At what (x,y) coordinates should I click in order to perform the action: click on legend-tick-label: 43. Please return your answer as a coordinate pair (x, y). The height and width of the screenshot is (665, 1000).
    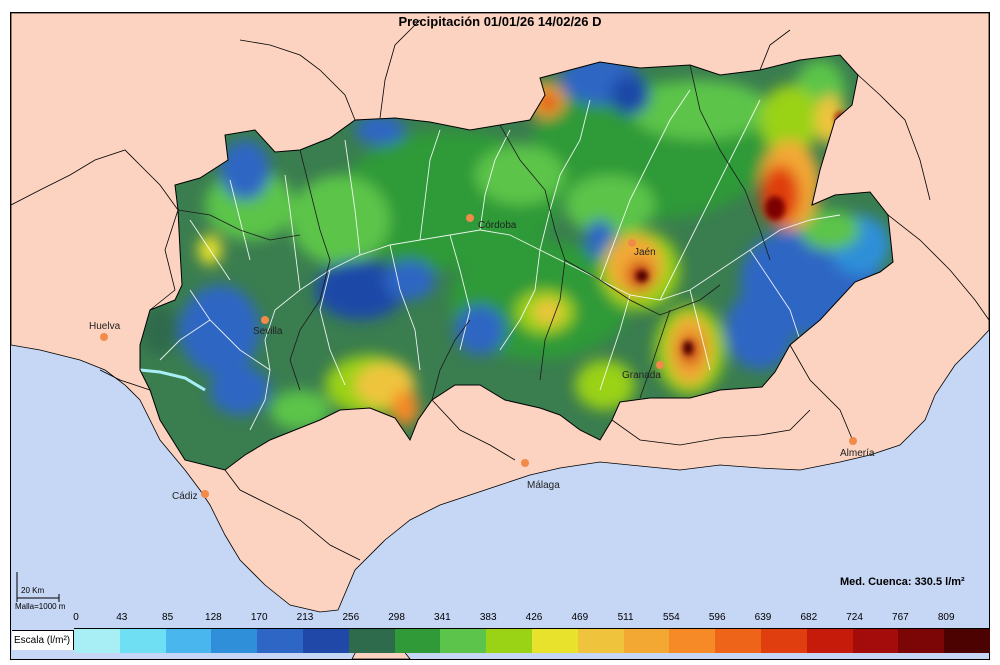
    Looking at the image, I should click on (122, 617).